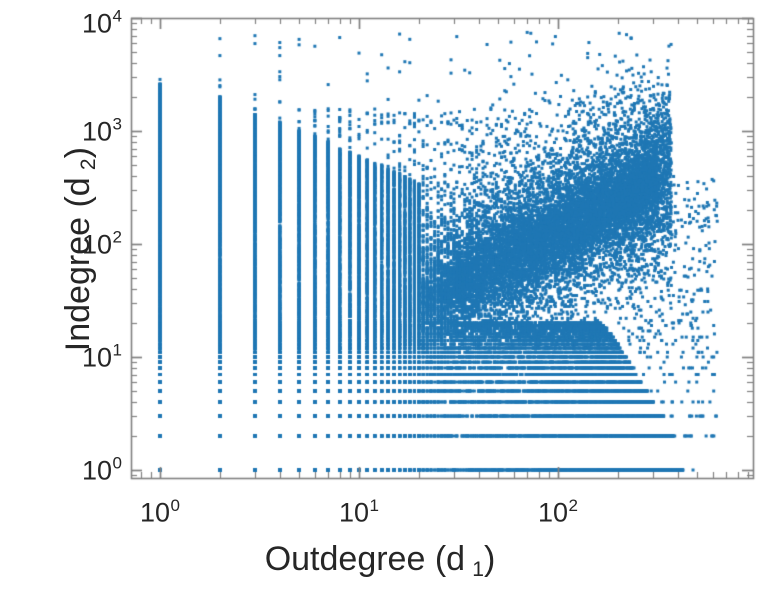 This screenshot has height=600, width=760. Describe the element at coordinates (101, 243) in the screenshot. I see `ytick-label-100: 10²` at that location.